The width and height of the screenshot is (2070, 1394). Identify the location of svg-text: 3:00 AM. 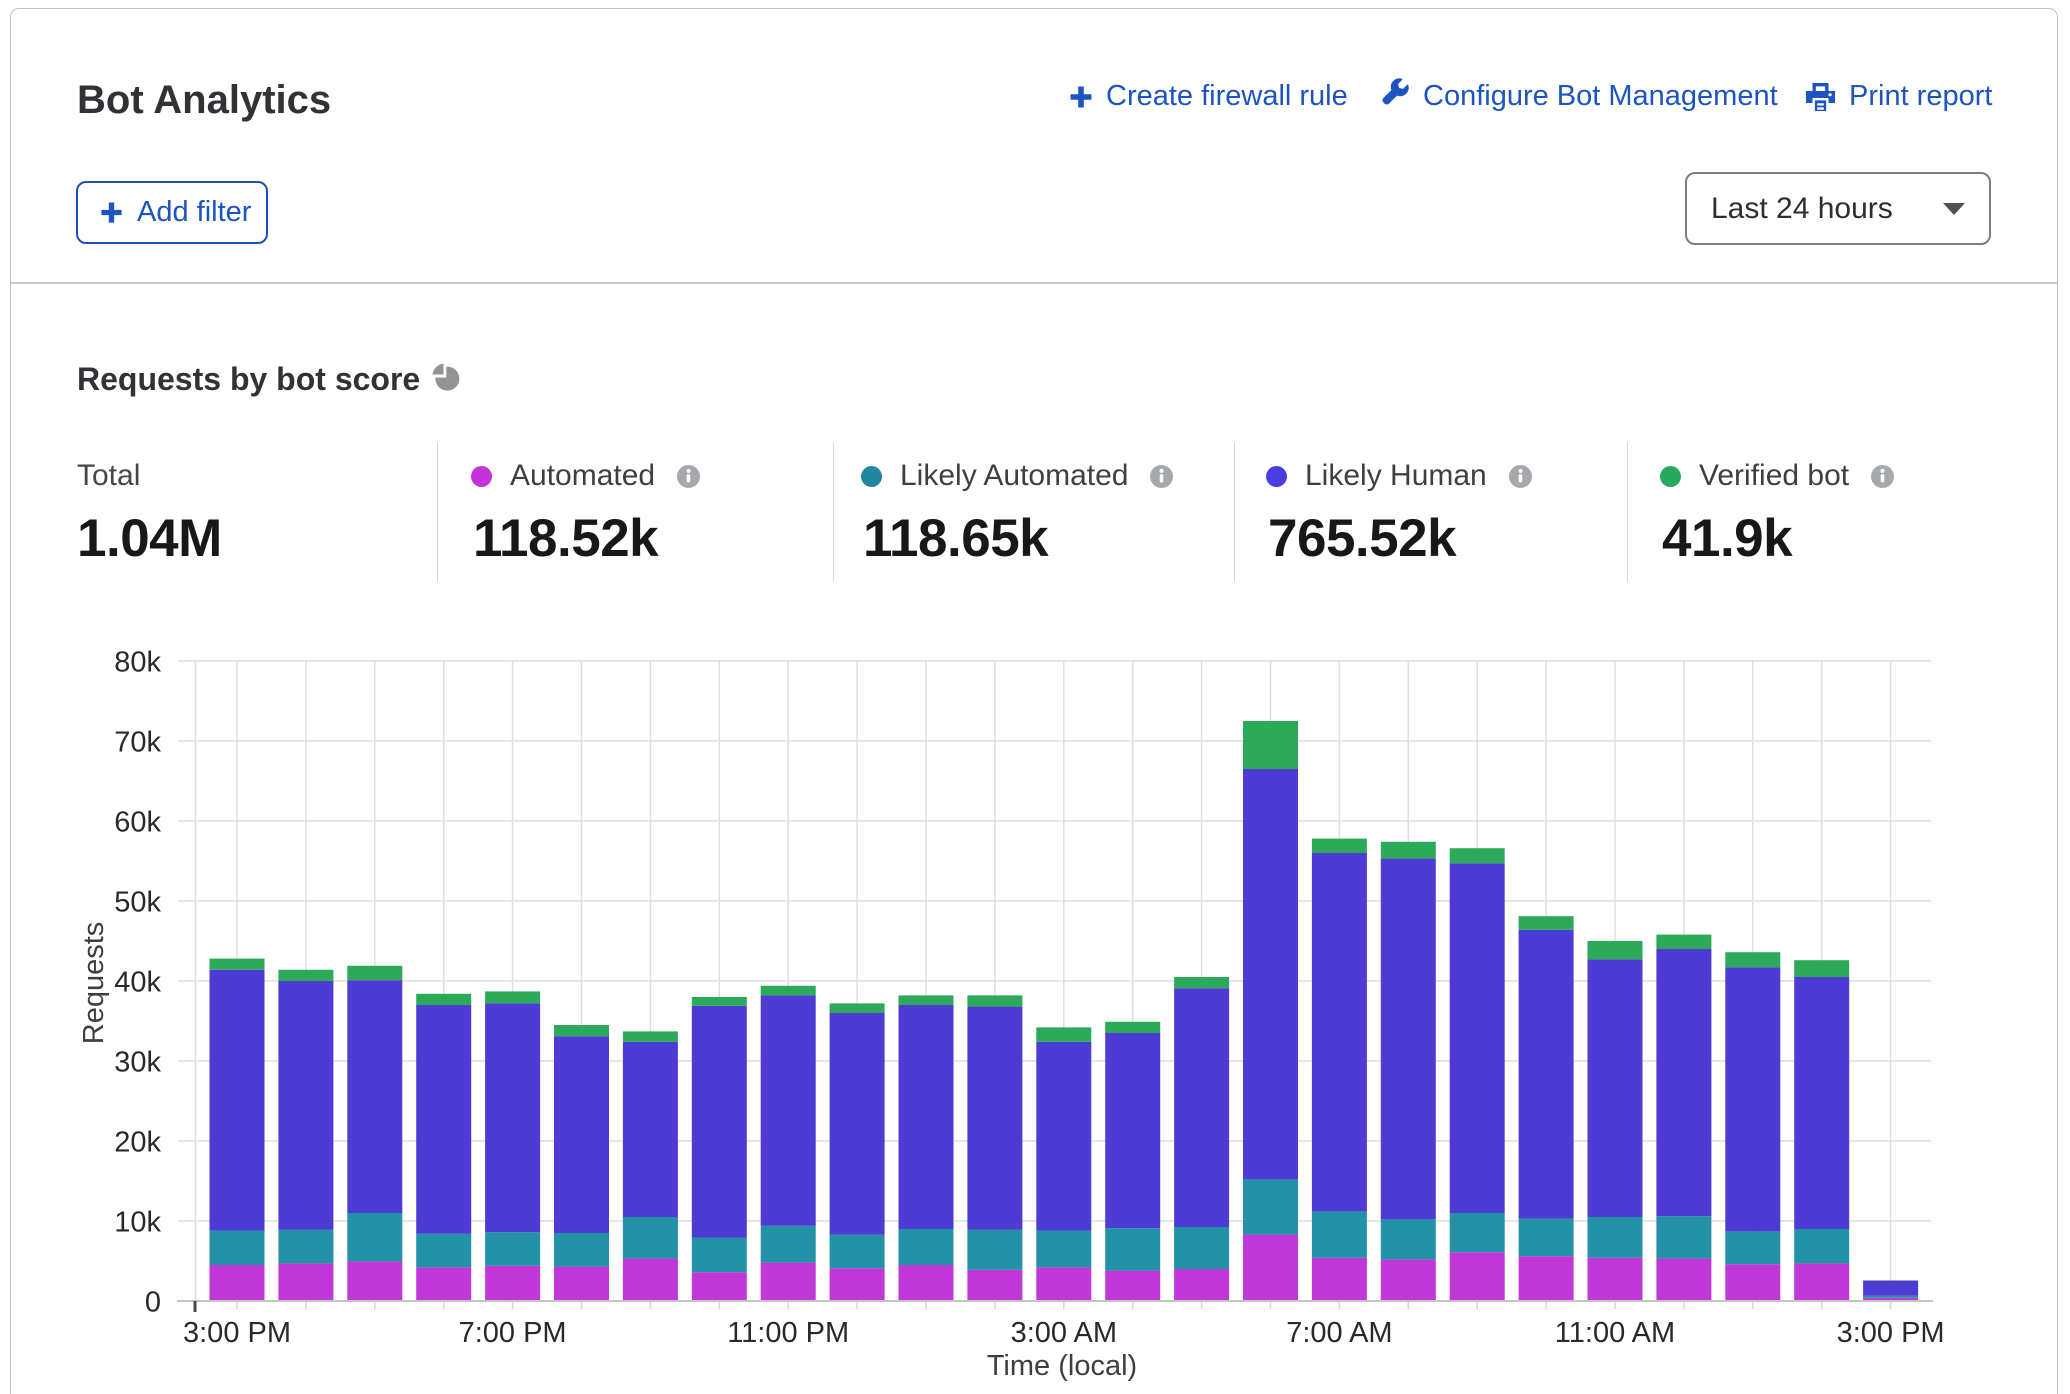
(1064, 1333).